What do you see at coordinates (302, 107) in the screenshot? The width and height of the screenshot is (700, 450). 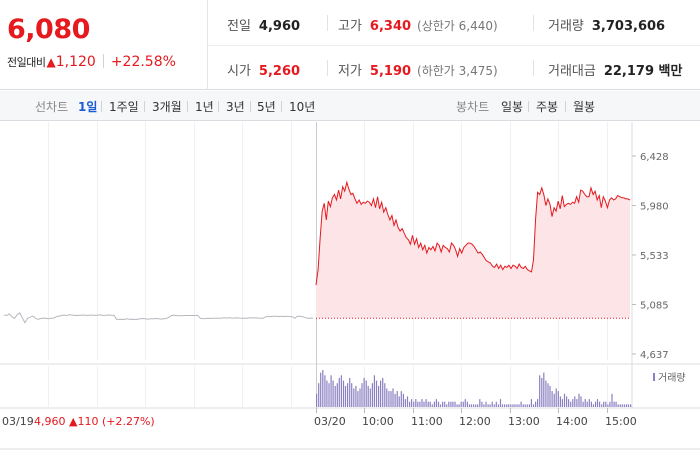 I see `tab-10year: 10년` at bounding box center [302, 107].